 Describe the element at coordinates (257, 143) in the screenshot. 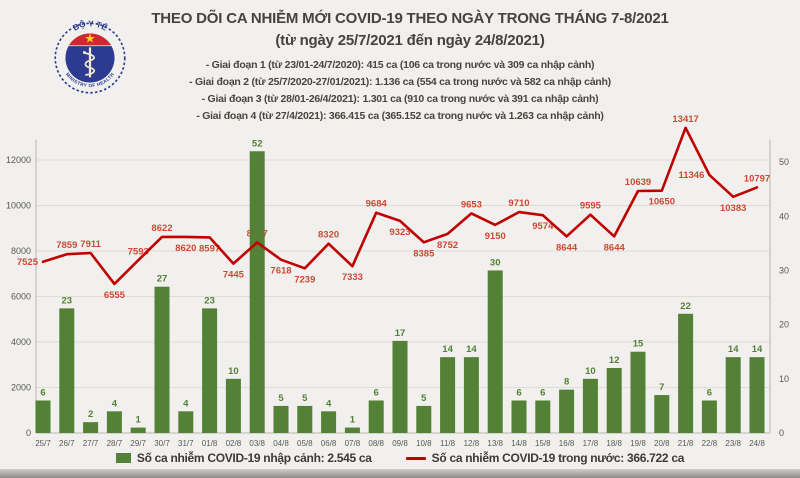

I see `bar-value-label: 52` at that location.